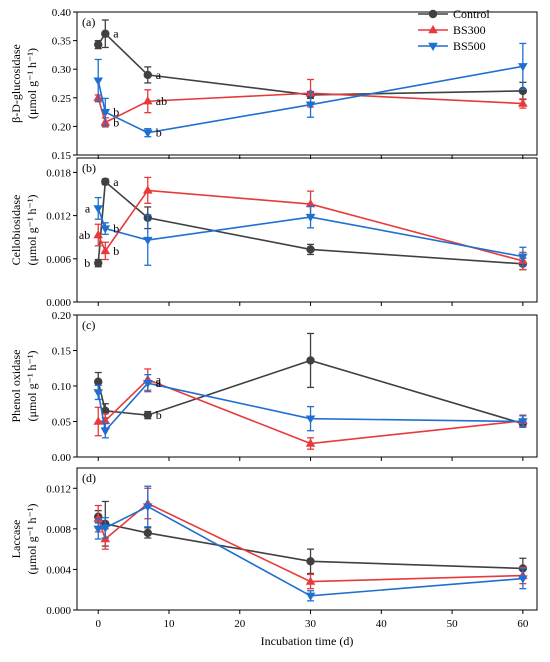 Image resolution: width=550 pixels, height=662 pixels. Describe the element at coordinates (58, 570) in the screenshot. I see `y-tick-label: 0.004` at that location.